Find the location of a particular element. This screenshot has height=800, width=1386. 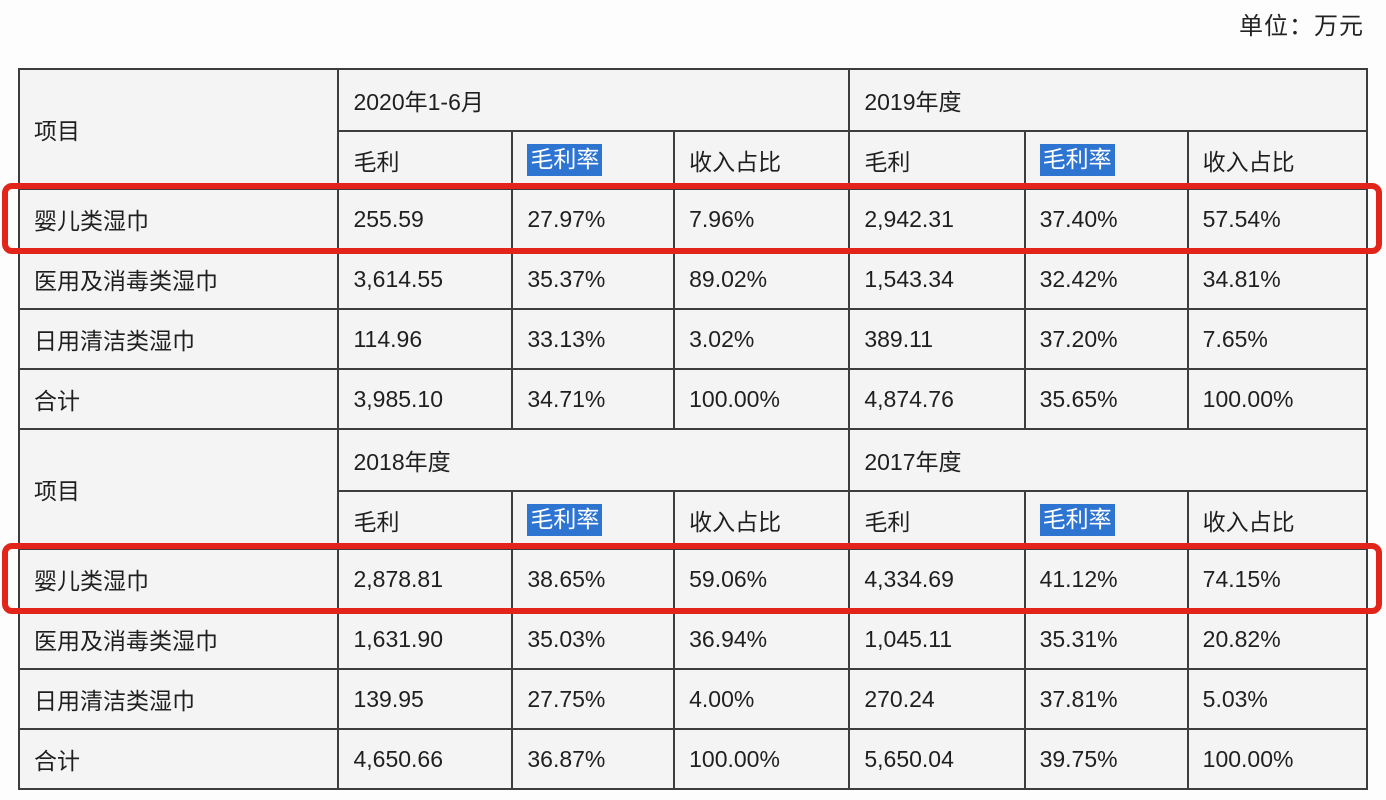

cell-value: 255.59 is located at coordinates (425, 219).